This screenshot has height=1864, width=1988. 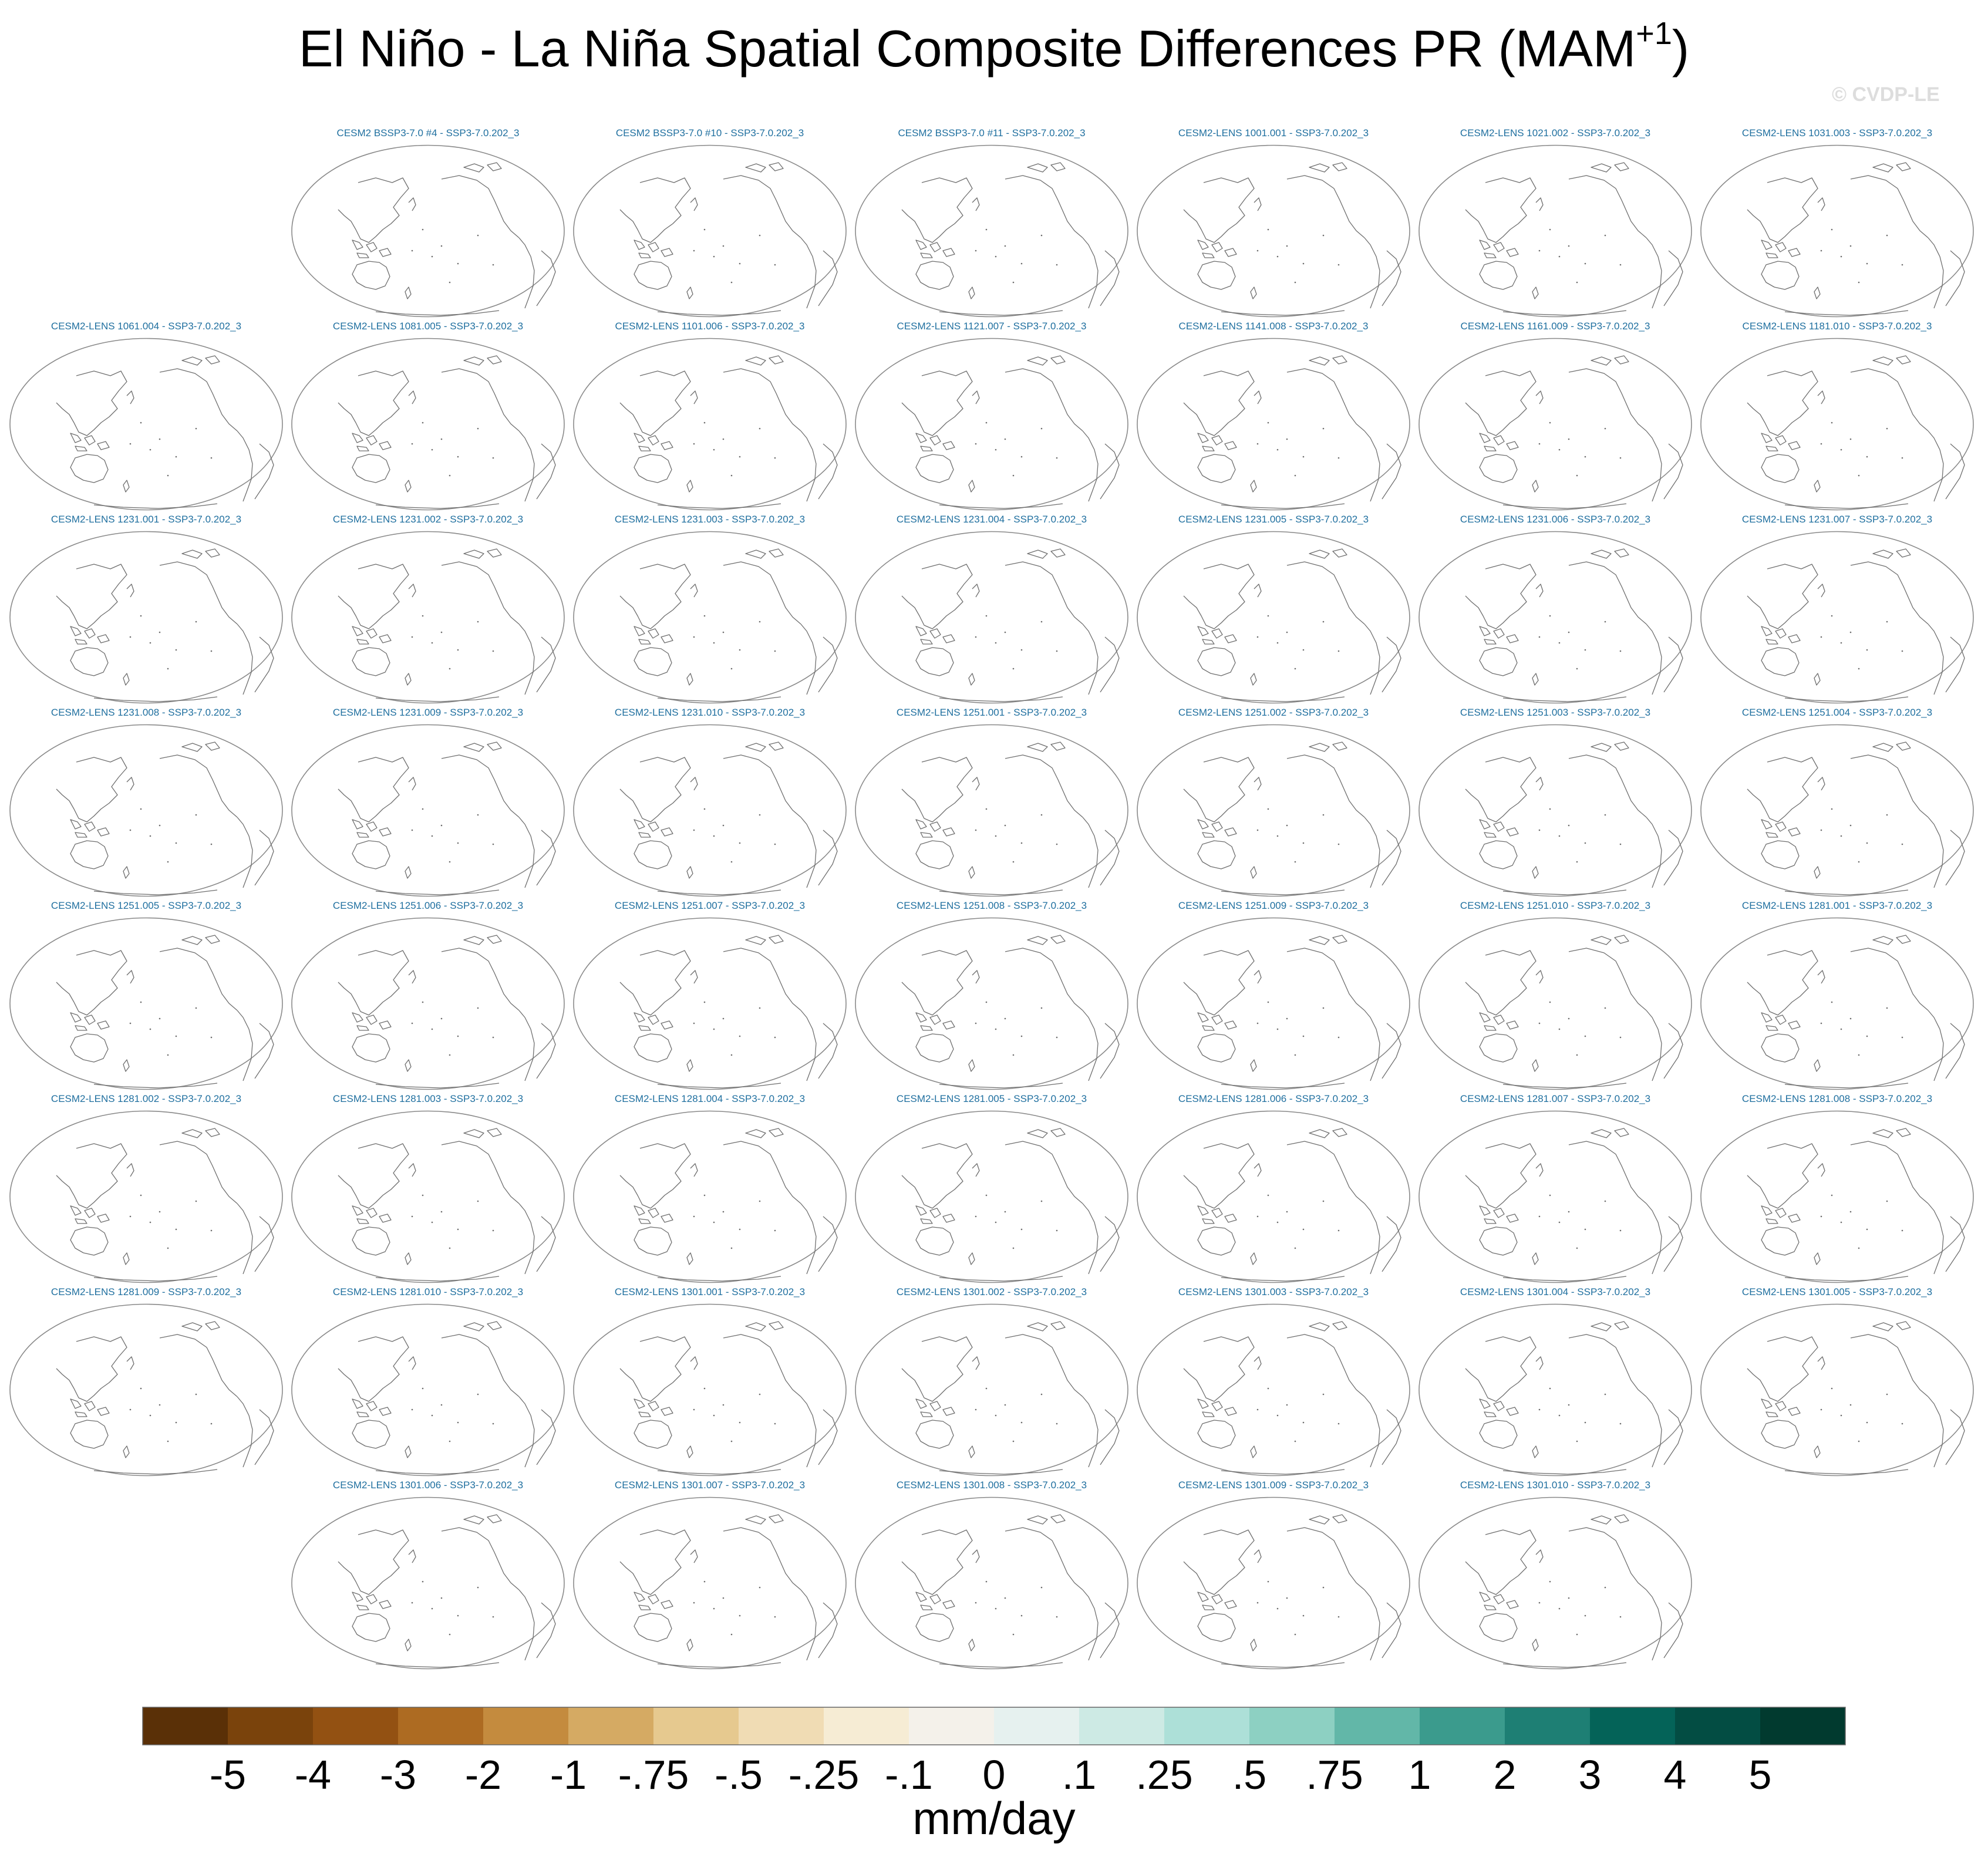 What do you see at coordinates (1556, 1576) in the screenshot?
I see `map-panel: CESM2-LENS 1301.010 - SSP3-7.0.202_3` at bounding box center [1556, 1576].